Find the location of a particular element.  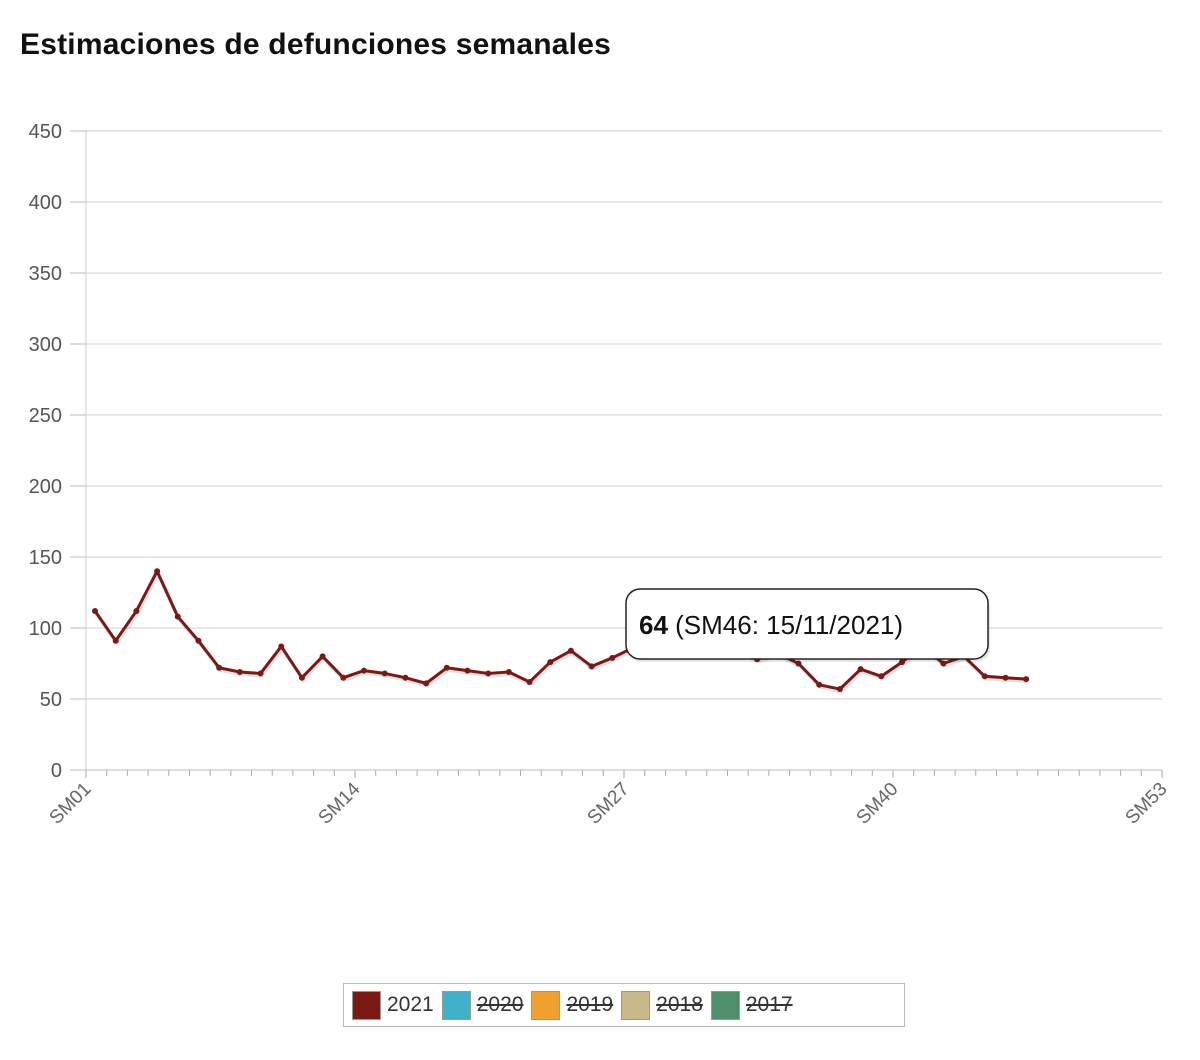

y-tick-label: 150 is located at coordinates (45, 558).